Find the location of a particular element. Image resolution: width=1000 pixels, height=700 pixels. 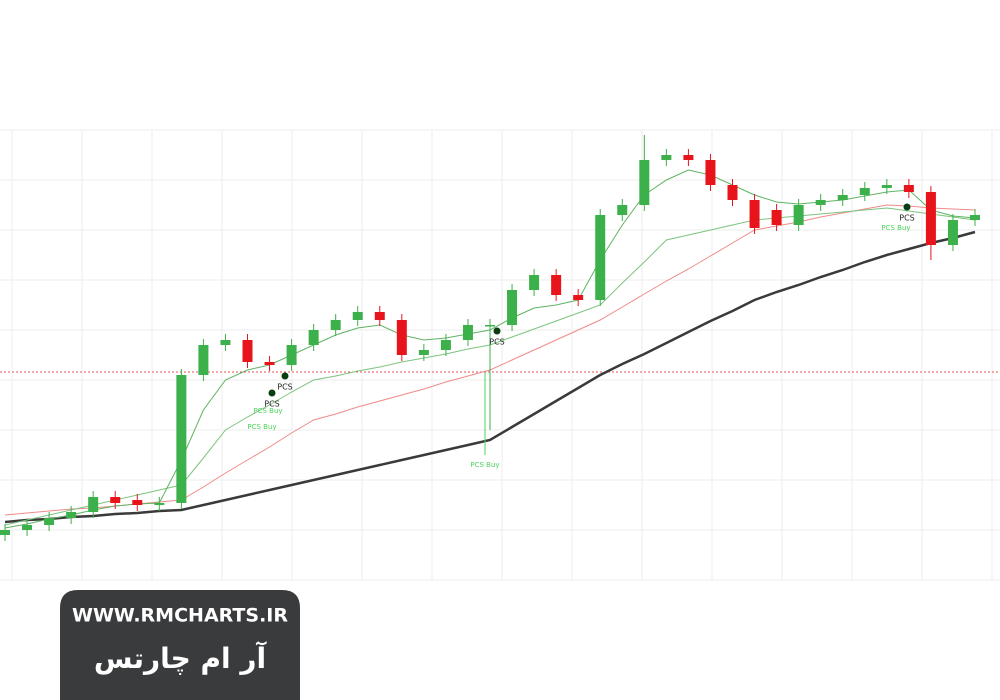

watermark-name: آر ام چارتس is located at coordinates (181, 658).